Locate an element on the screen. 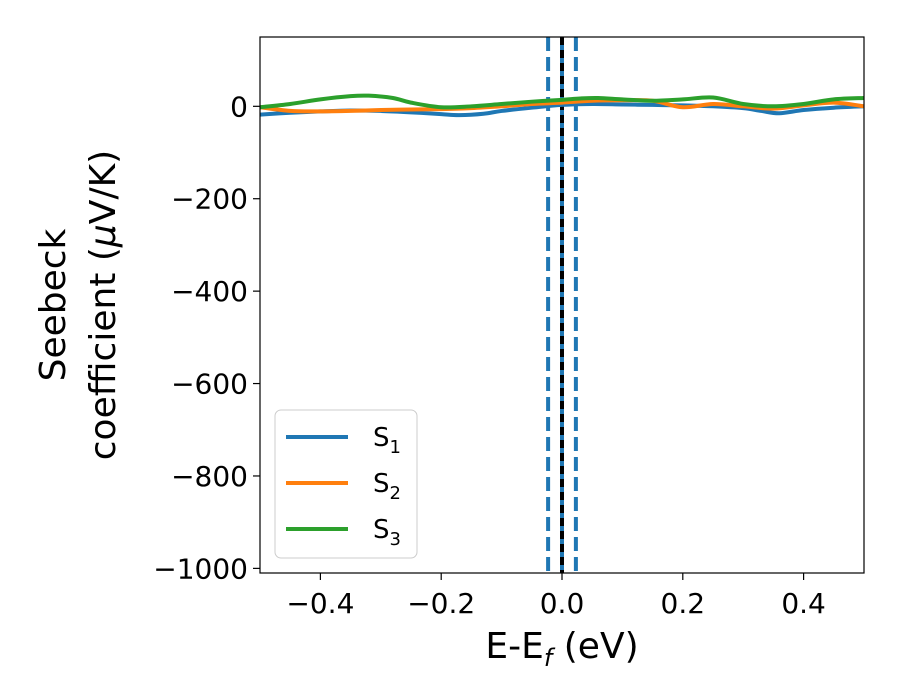 The width and height of the screenshot is (900, 700). y-ticks: 0 −200 −400 −600 −800 −1000 is located at coordinates (206, 337).